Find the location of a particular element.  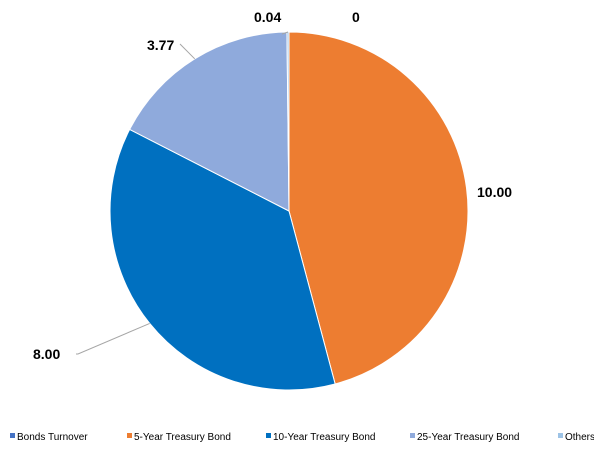

data-label-bonds-turnover: 0 is located at coordinates (356, 17).